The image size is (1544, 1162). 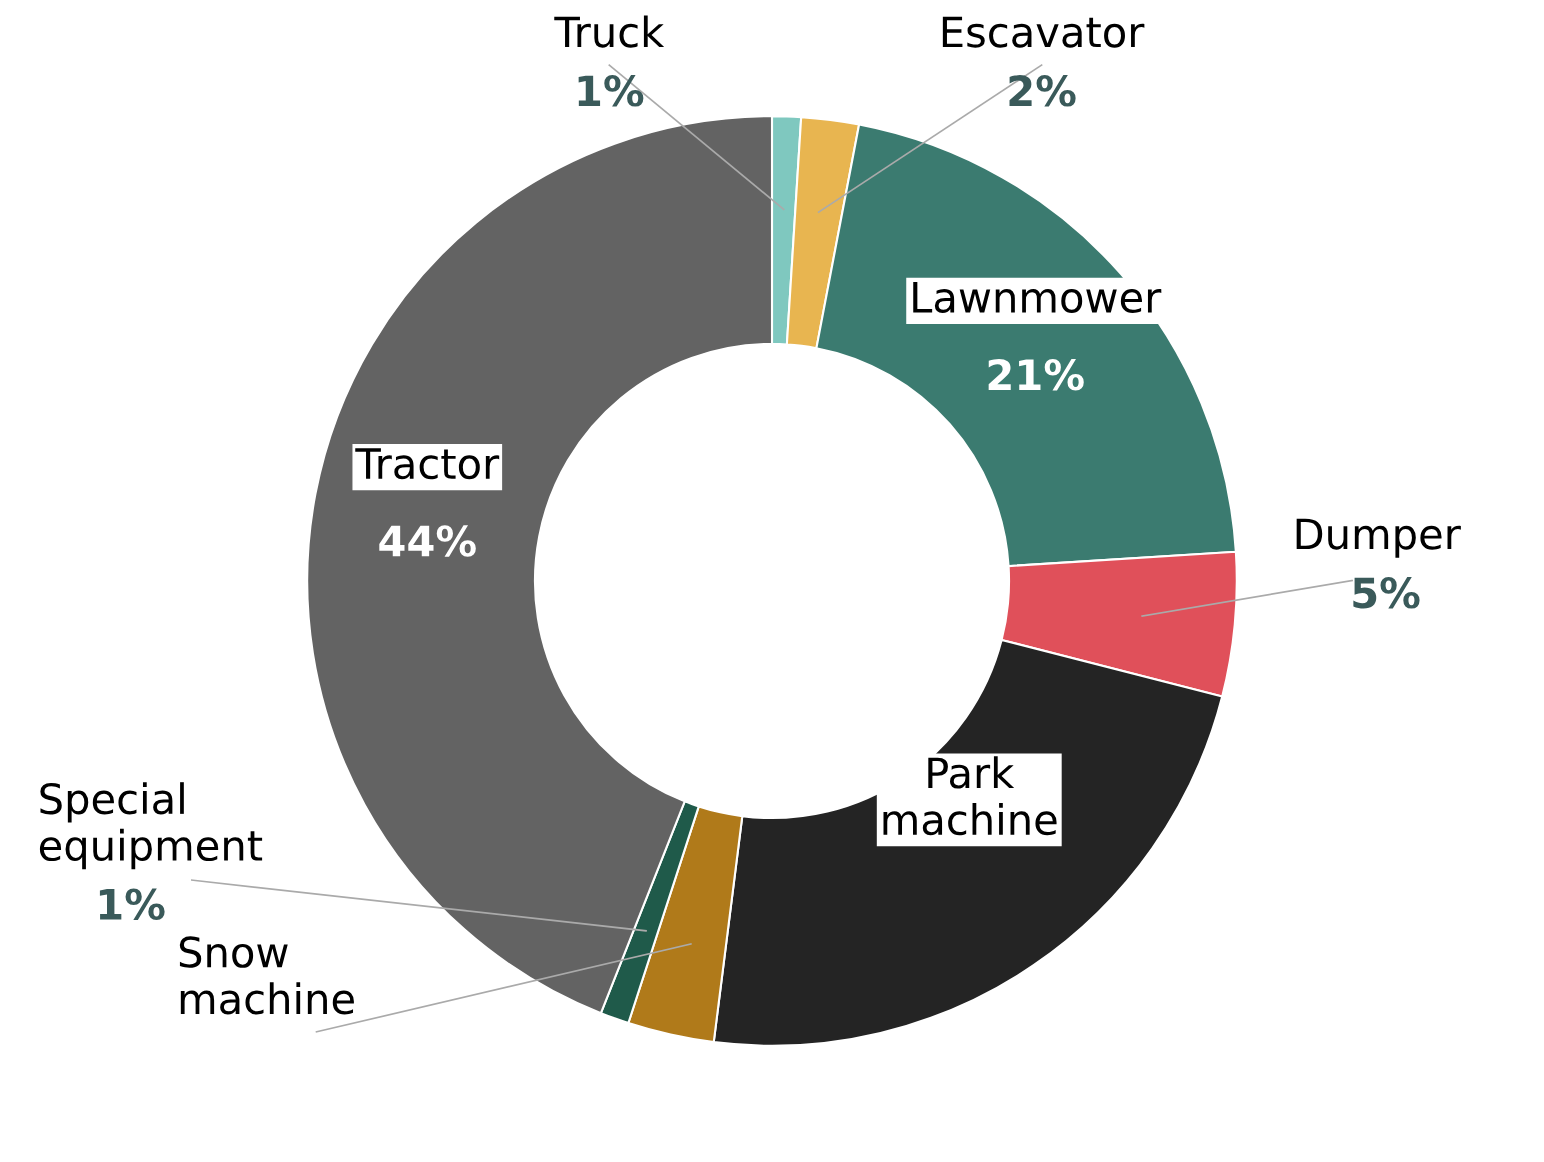 I want to click on slice-label: Truck, so click(x=609, y=31).